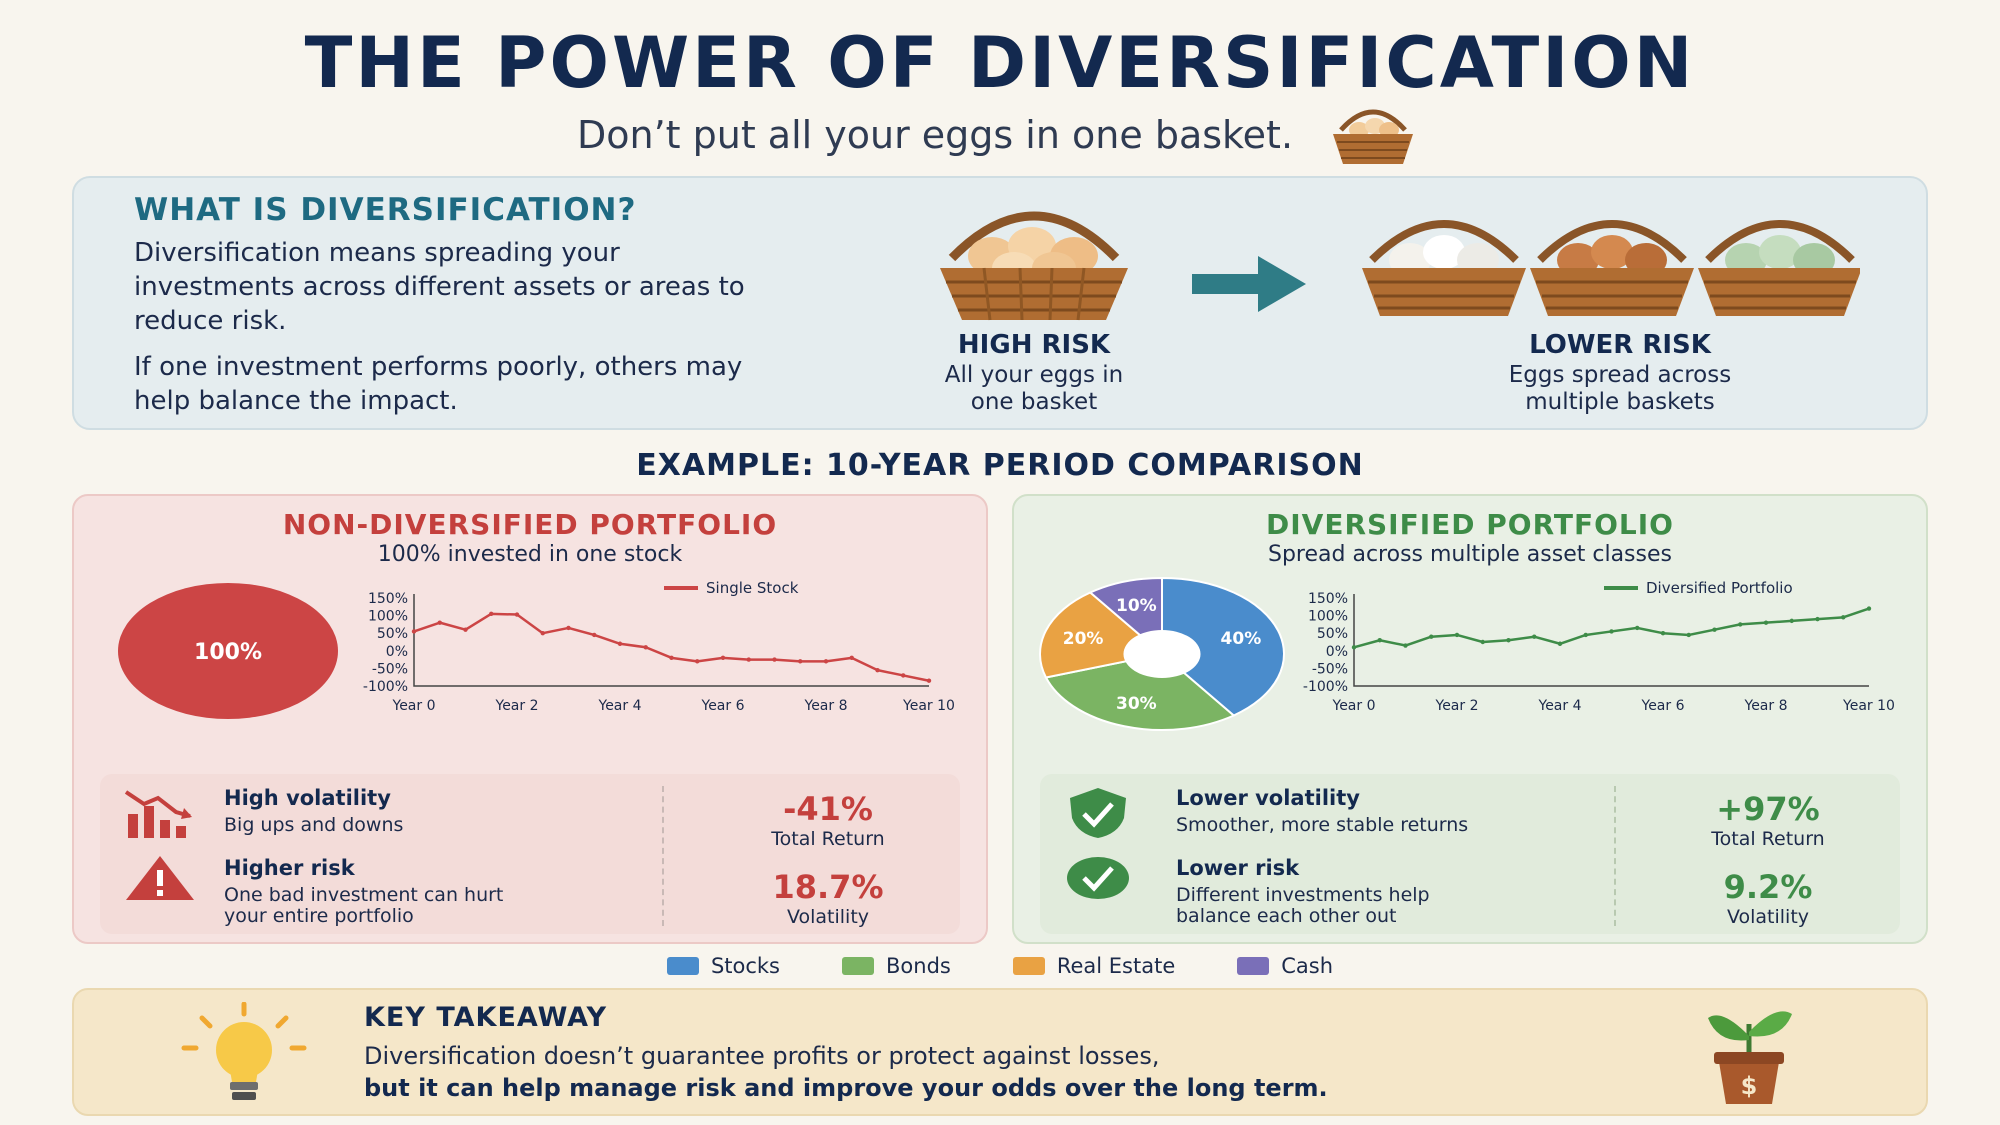 The height and width of the screenshot is (1125, 2000). I want to click on donut-hole, so click(1162, 654).